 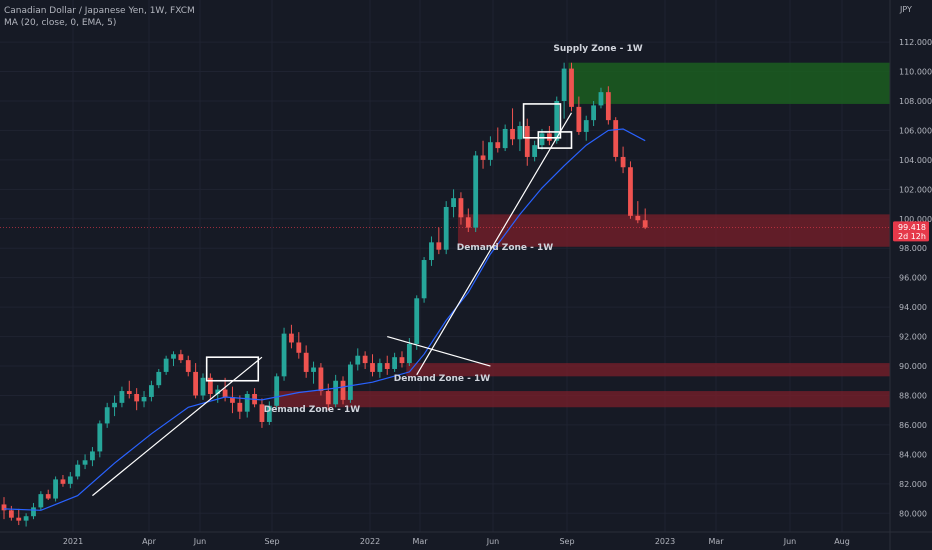 I want to click on price-tick-label: 82.000, so click(x=913, y=484).